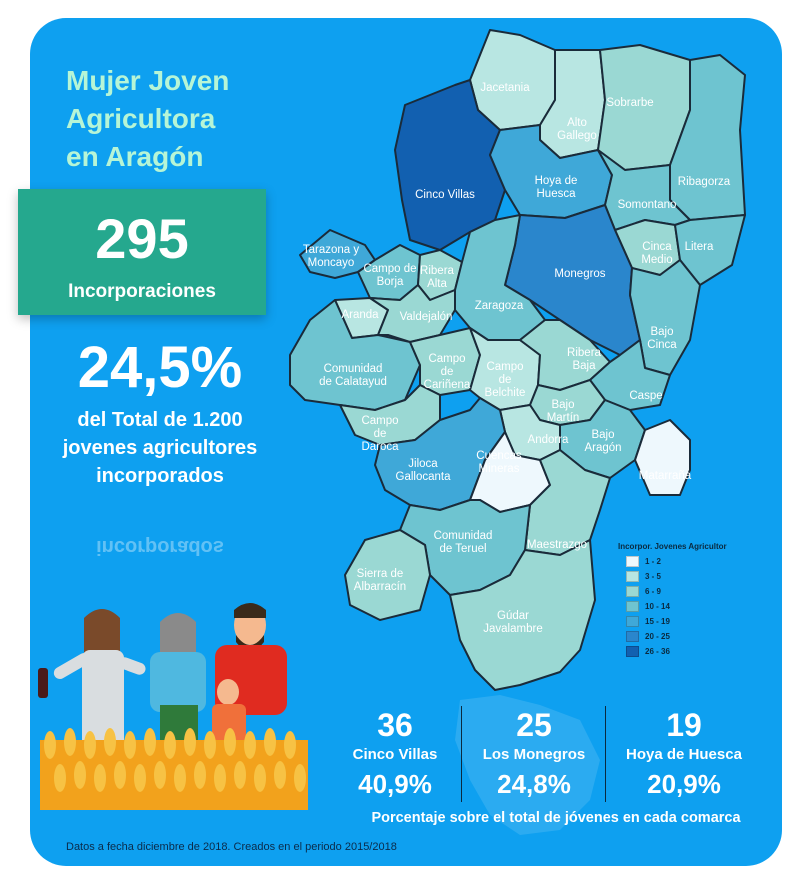 The image size is (794, 877). I want to click on title-line-2: Agricultora, so click(141, 118).